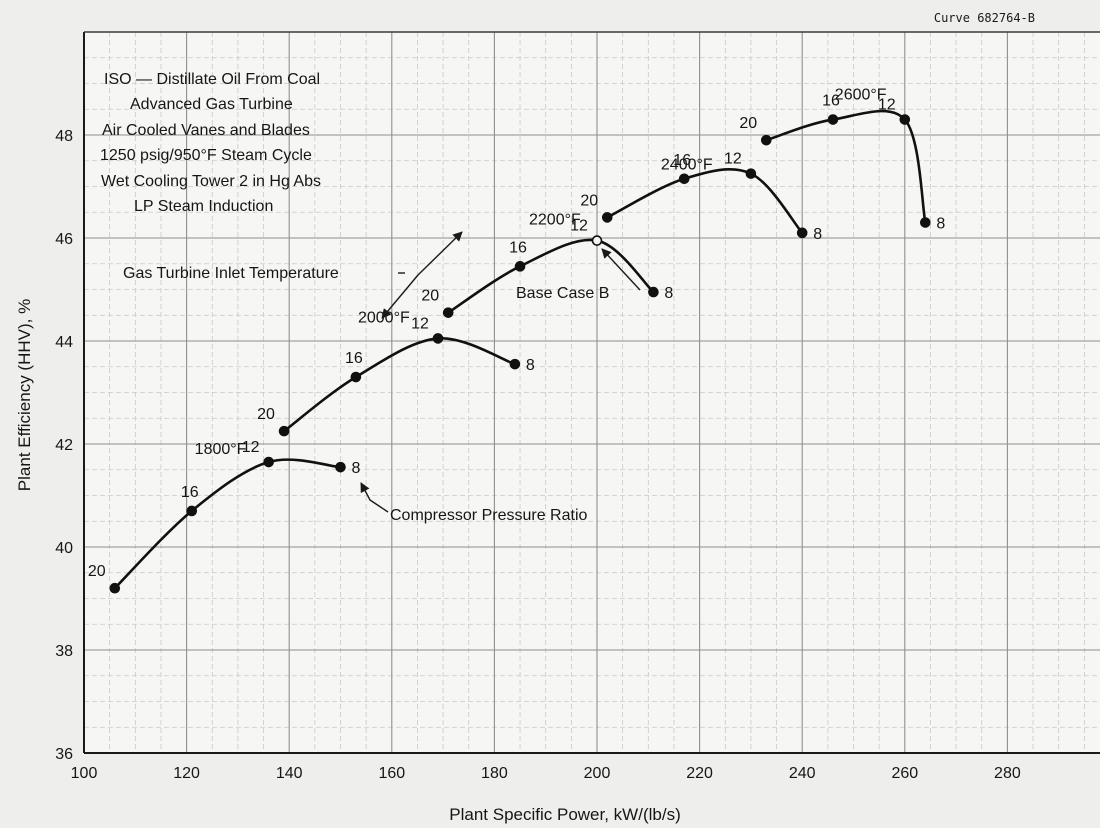  What do you see at coordinates (211, 104) in the screenshot?
I see `condition-line: Advanced Gas Turbine` at bounding box center [211, 104].